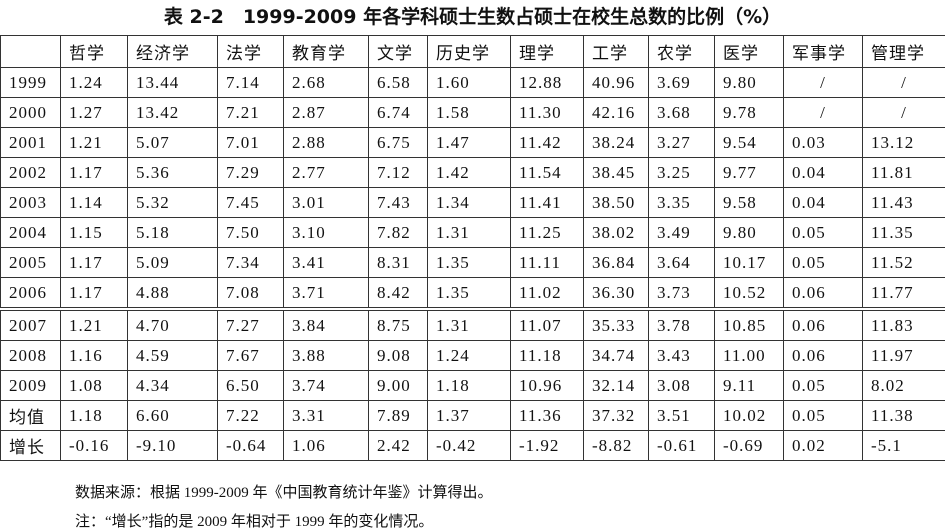 This screenshot has height=531, width=945. What do you see at coordinates (749, 83) in the screenshot?
I see `cell: 9.80` at bounding box center [749, 83].